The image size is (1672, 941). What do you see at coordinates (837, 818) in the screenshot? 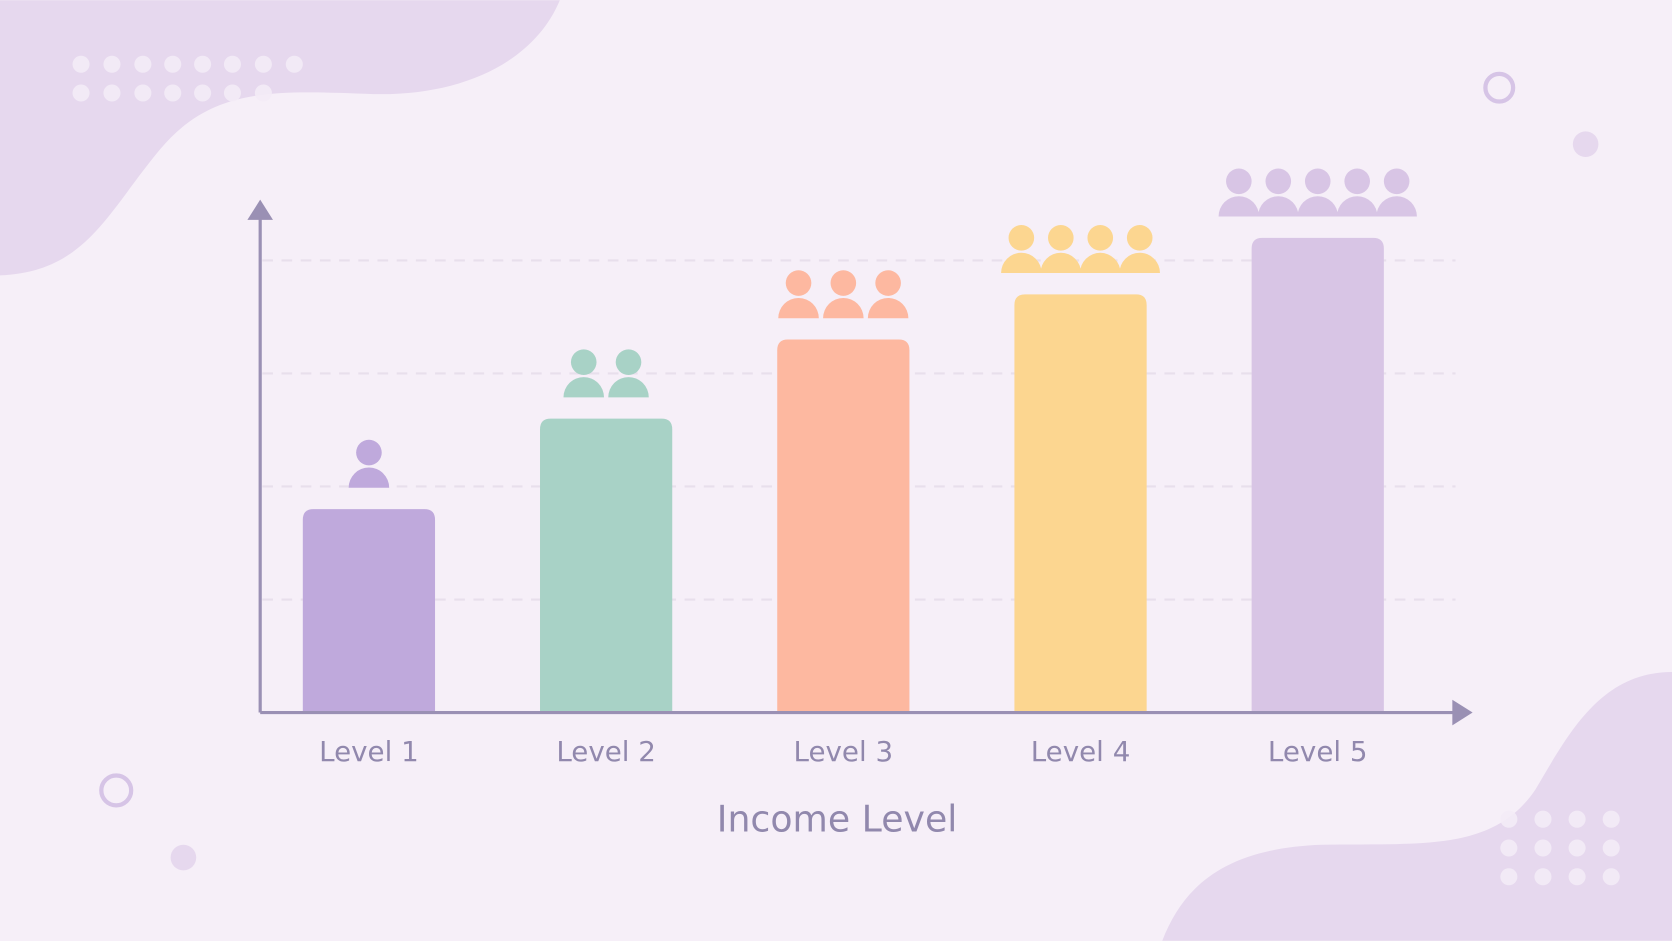
I see `x-axis-title: Income Level` at bounding box center [837, 818].